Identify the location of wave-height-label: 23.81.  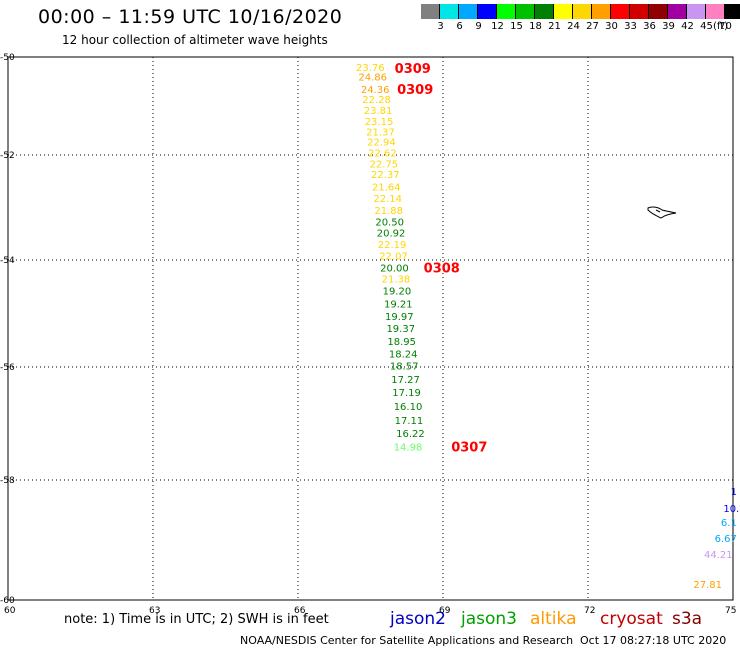
(378, 111).